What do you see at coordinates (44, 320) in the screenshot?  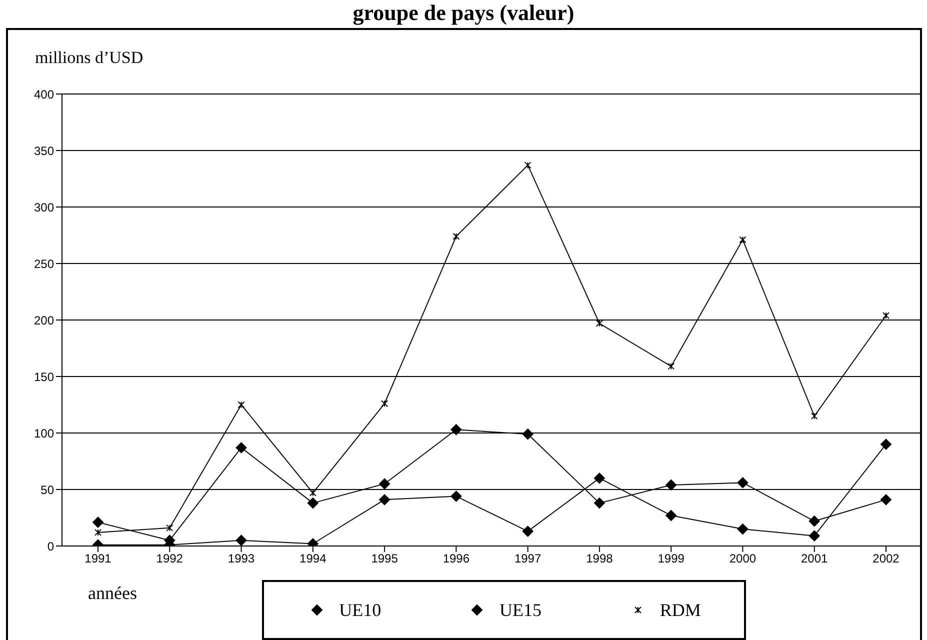 I see `y-tick-label: 200` at bounding box center [44, 320].